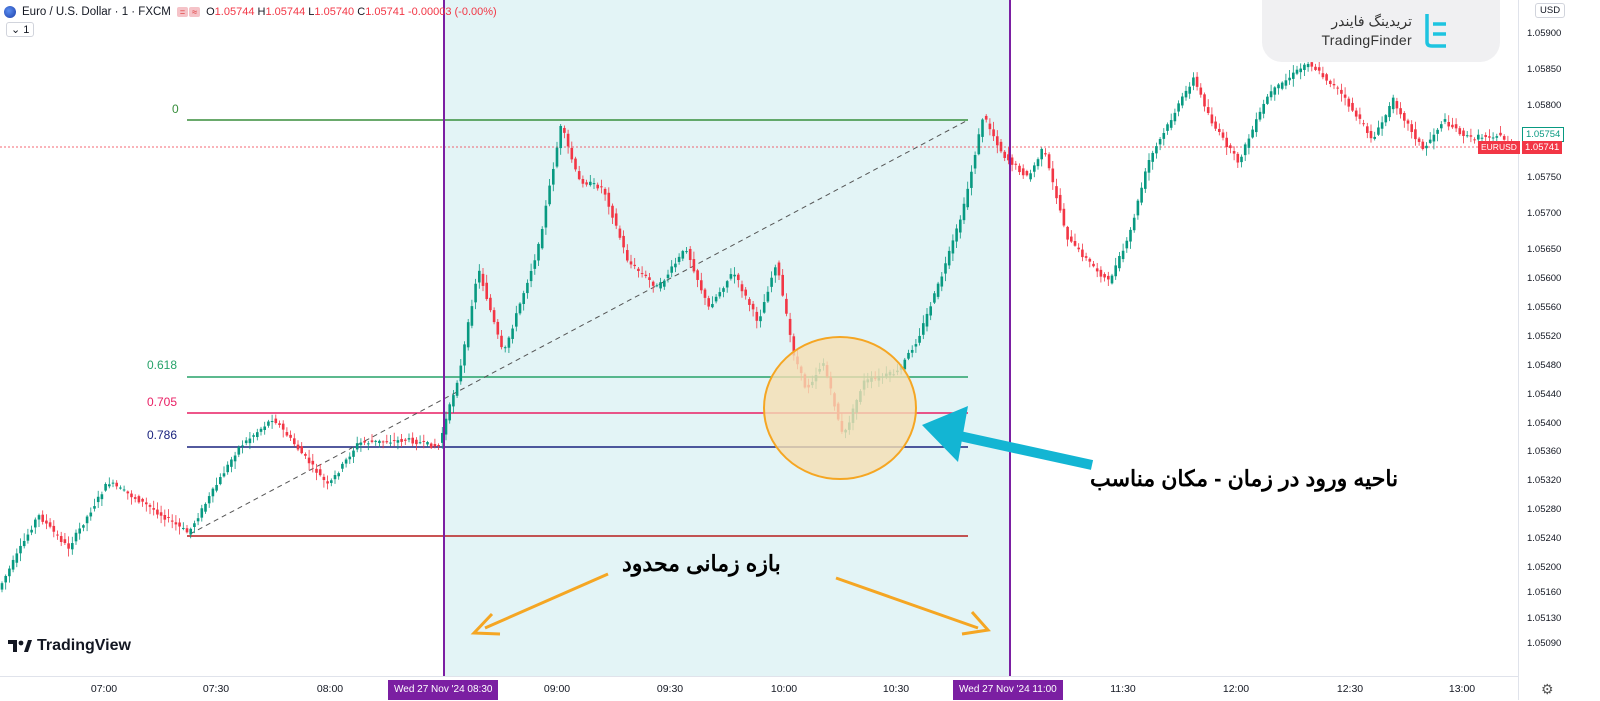 The width and height of the screenshot is (1600, 701). What do you see at coordinates (1544, 423) in the screenshot?
I see `price-tick: 1.05400` at bounding box center [1544, 423].